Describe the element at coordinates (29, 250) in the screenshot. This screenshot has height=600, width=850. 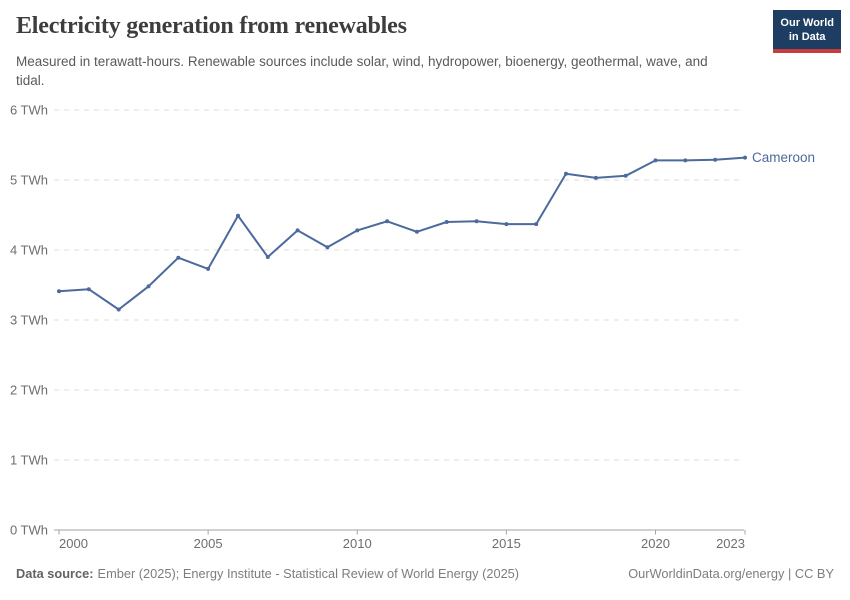
I see `y-tick-label: 4 TWh` at that location.